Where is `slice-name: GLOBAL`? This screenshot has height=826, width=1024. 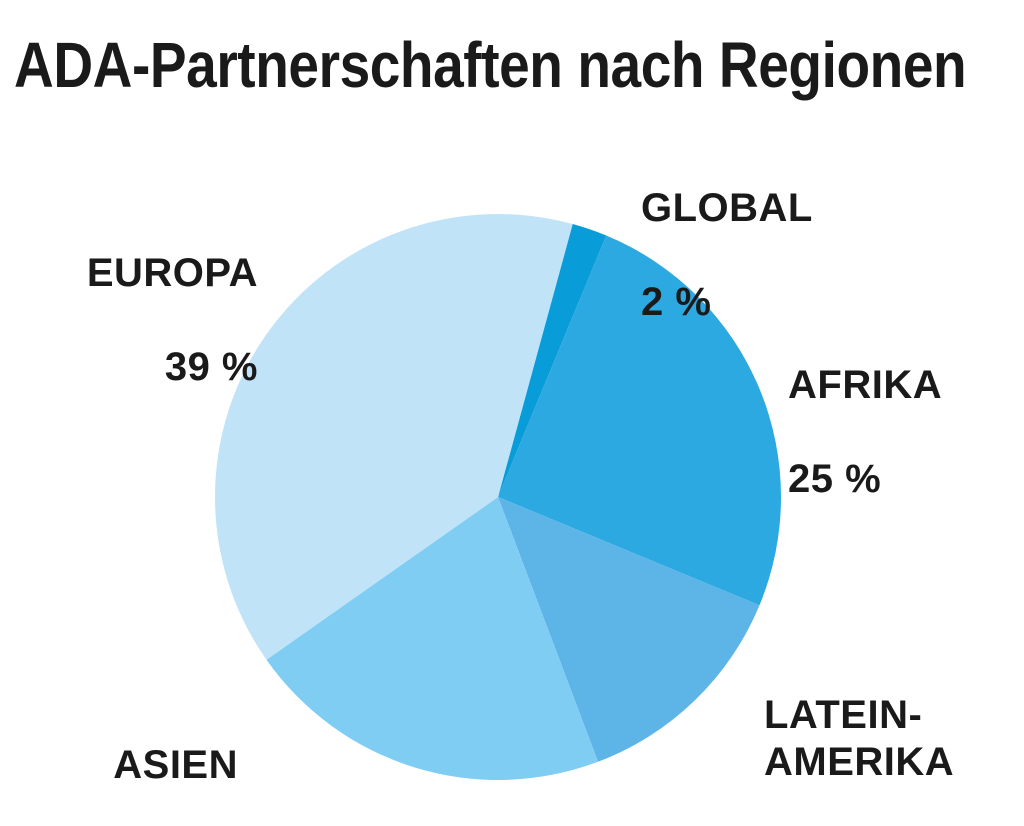
slice-name: GLOBAL is located at coordinates (727, 208).